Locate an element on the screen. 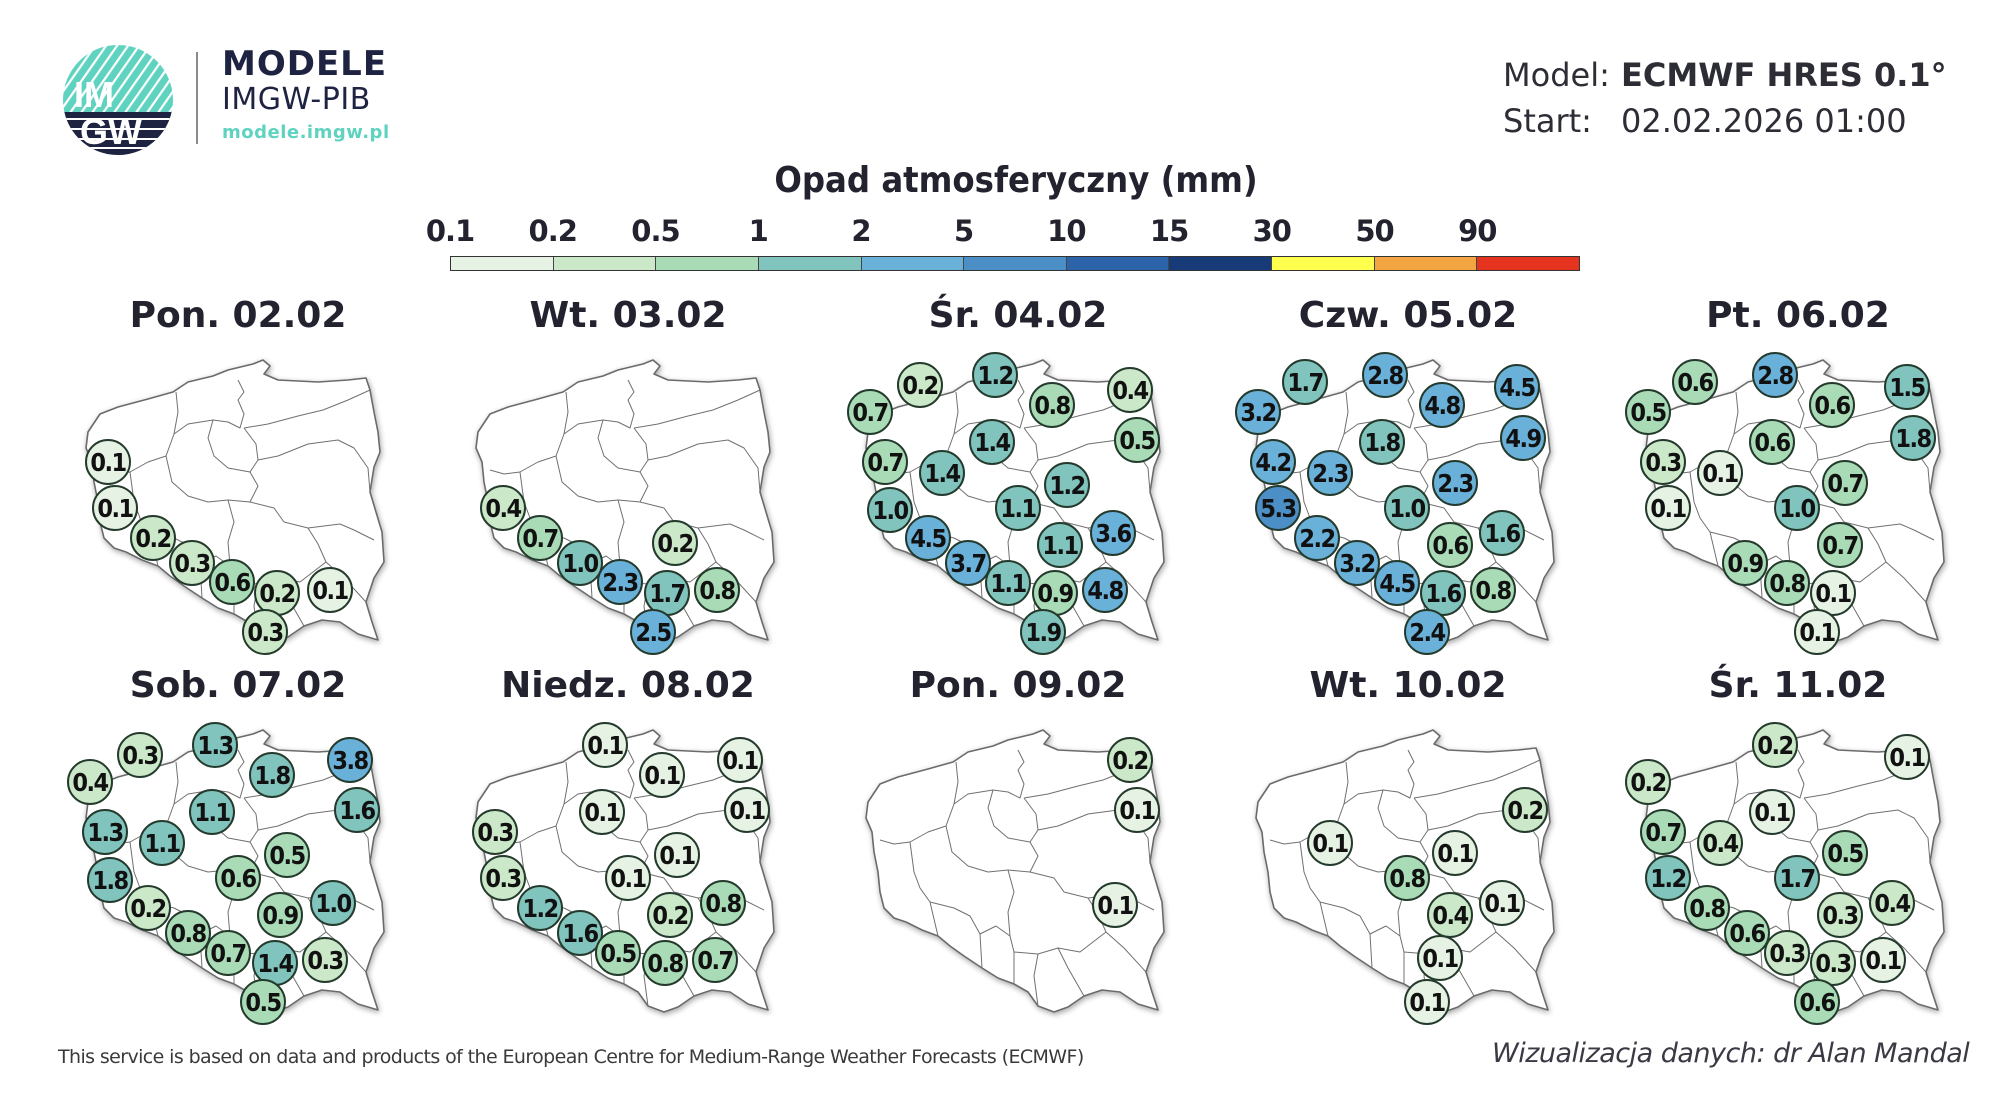 Image resolution: width=1996 pixels, height=1112 pixels. svg-text: GW is located at coordinates (111, 131).